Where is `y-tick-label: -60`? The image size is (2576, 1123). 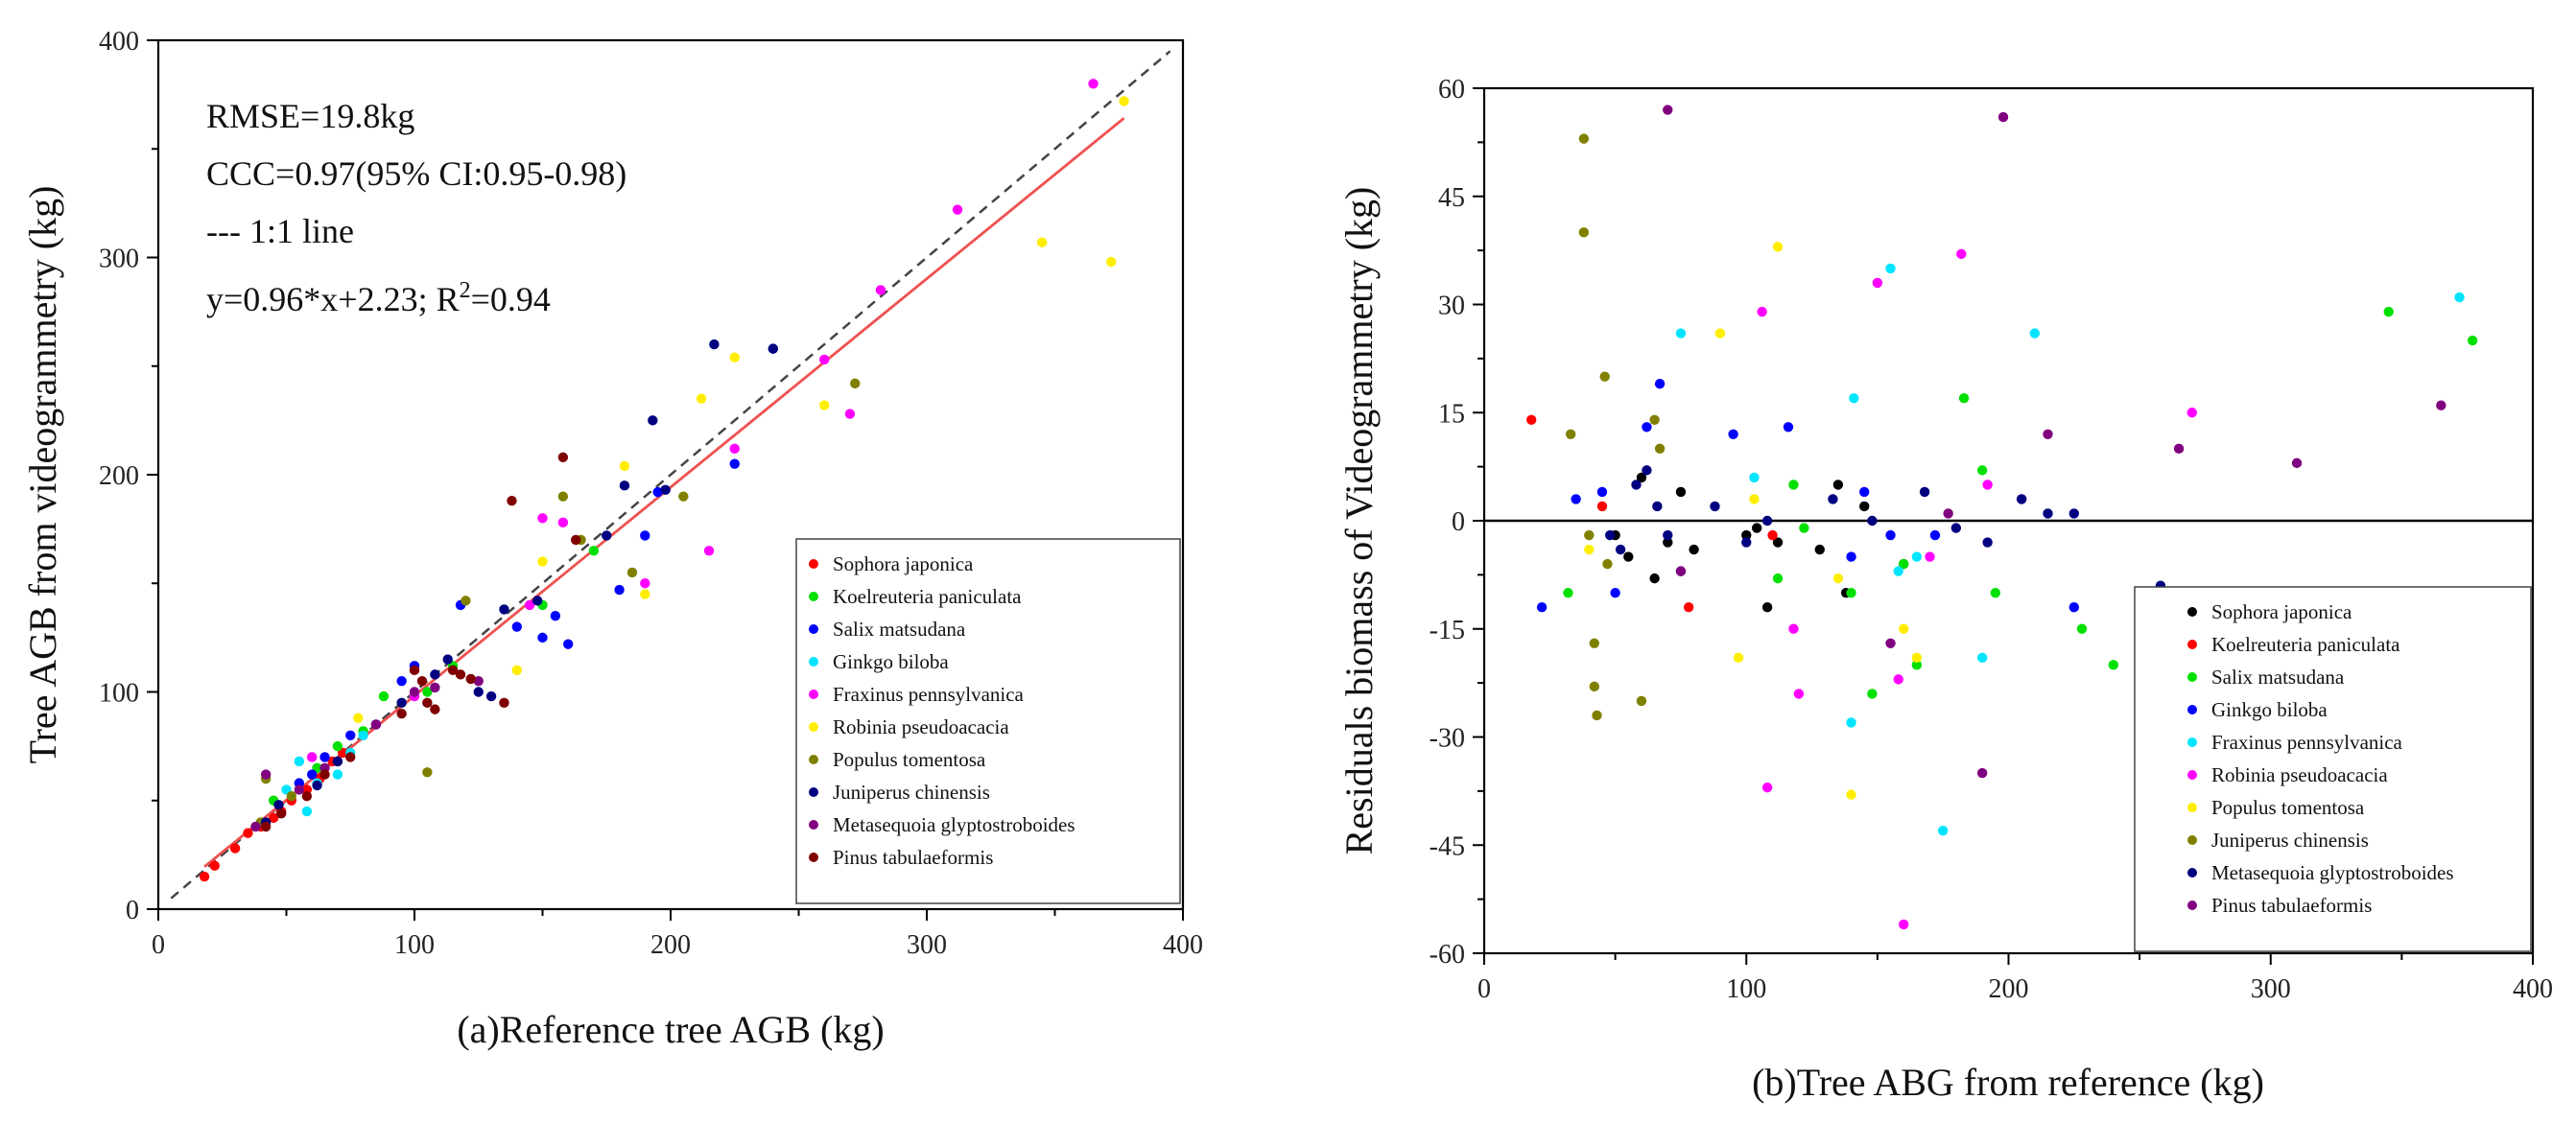 y-tick-label: -60 is located at coordinates (1447, 955).